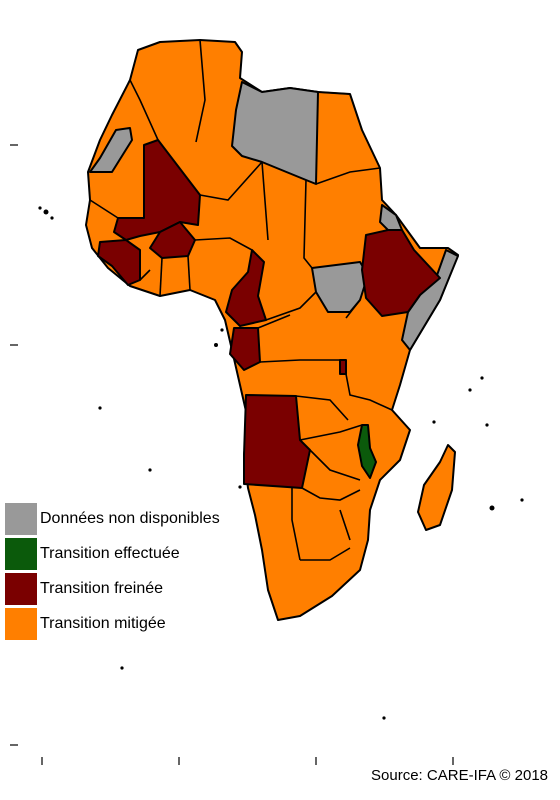 The height and width of the screenshot is (800, 560). I want to click on madagascar, so click(436, 487).